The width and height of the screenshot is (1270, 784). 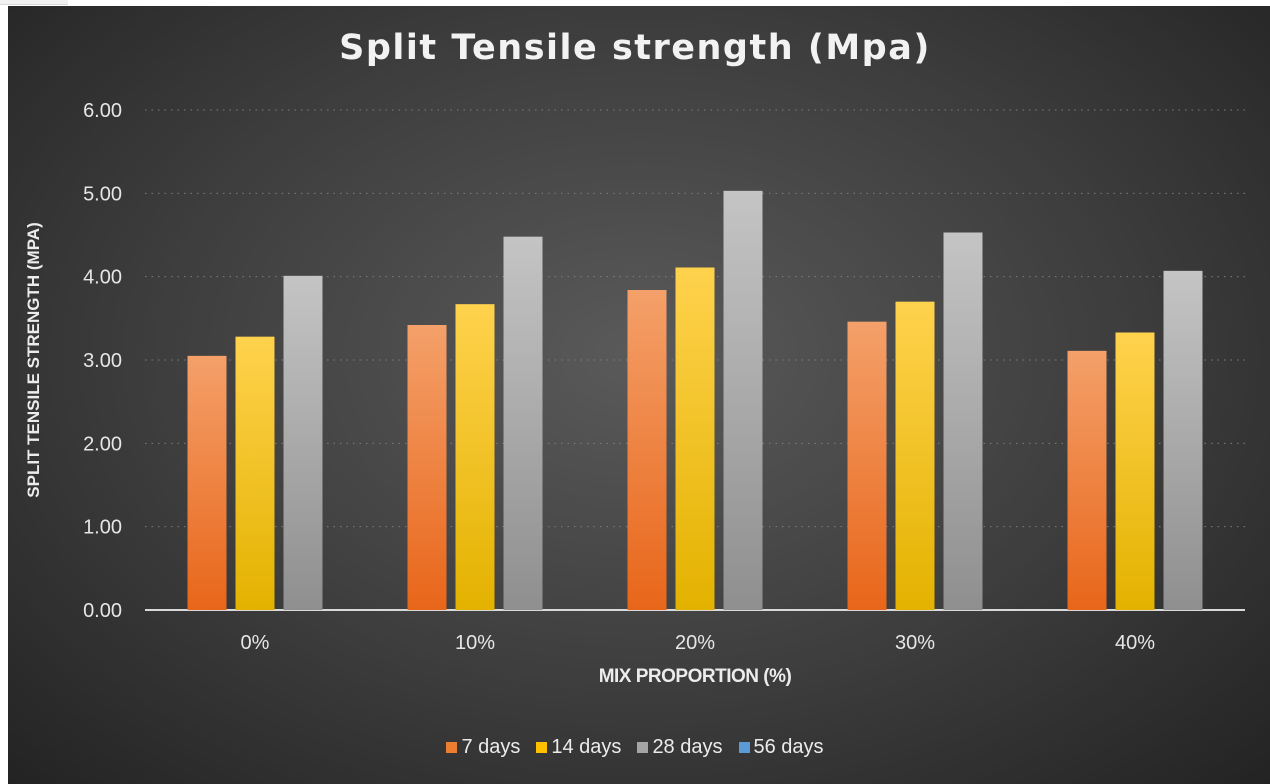 I want to click on y-tick-label: 3.00, so click(x=102, y=361).